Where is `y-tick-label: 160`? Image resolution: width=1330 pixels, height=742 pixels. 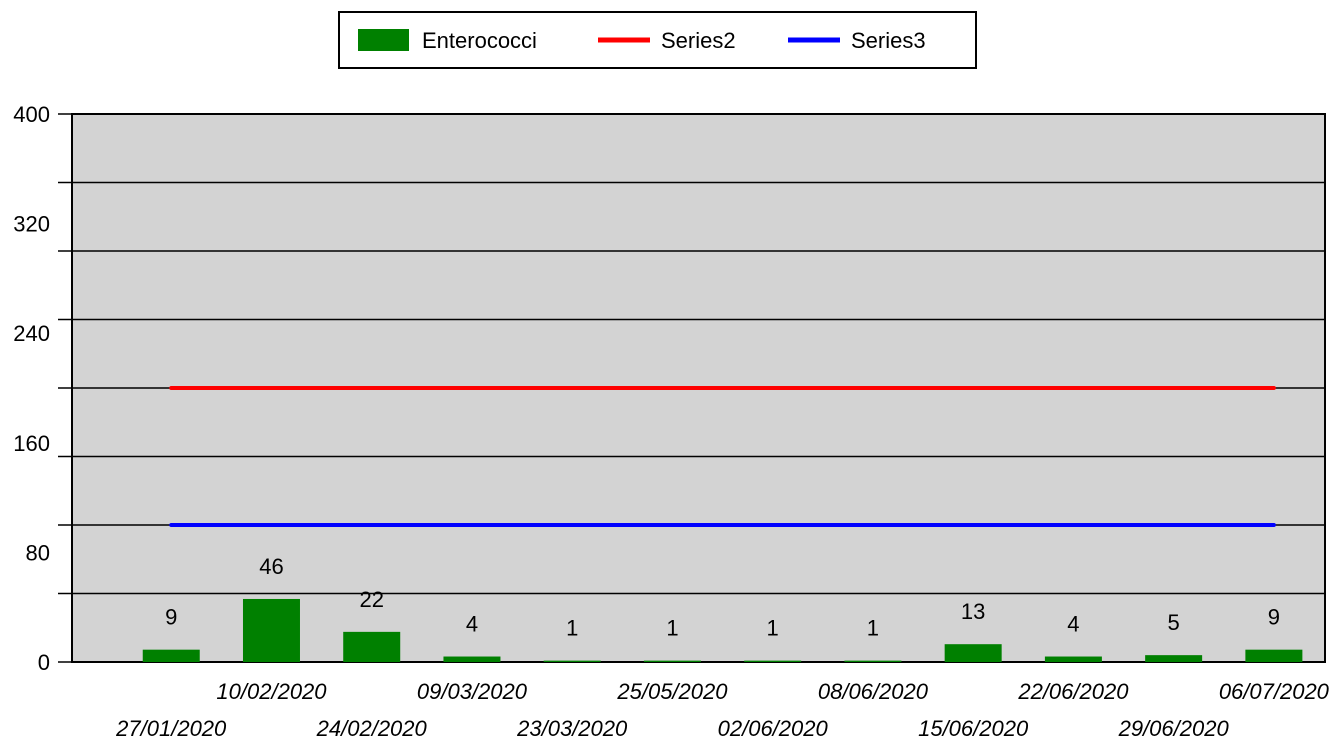
y-tick-label: 160 is located at coordinates (31, 443).